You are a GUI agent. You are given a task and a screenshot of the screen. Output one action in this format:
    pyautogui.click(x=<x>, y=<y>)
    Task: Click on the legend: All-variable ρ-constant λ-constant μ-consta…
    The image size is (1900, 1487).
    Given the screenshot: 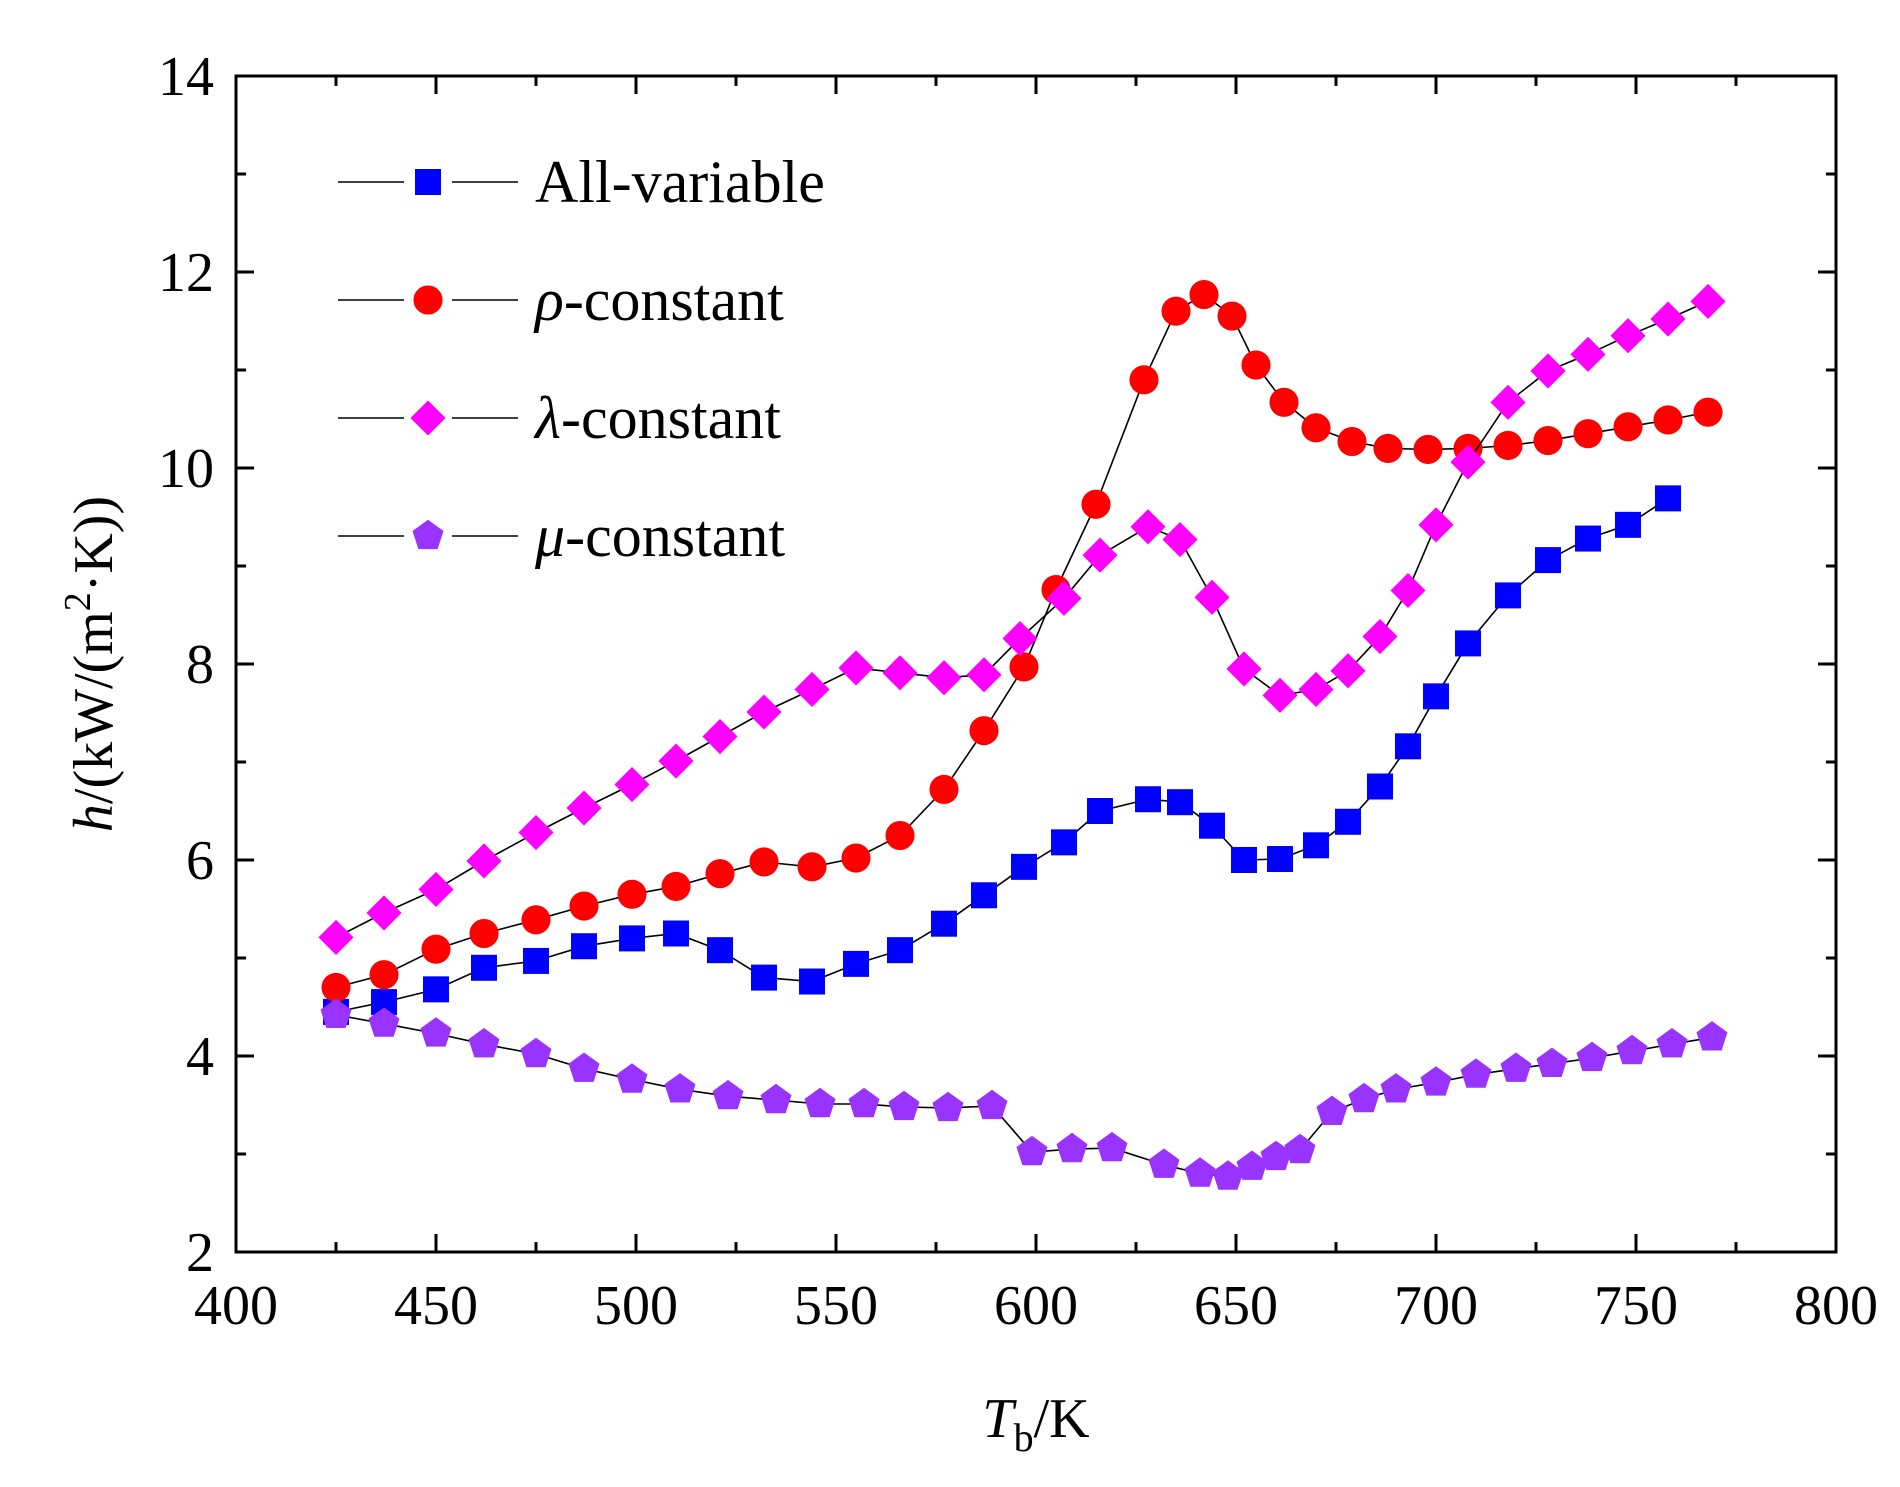 What is the action you would take?
    pyautogui.click(x=581, y=359)
    